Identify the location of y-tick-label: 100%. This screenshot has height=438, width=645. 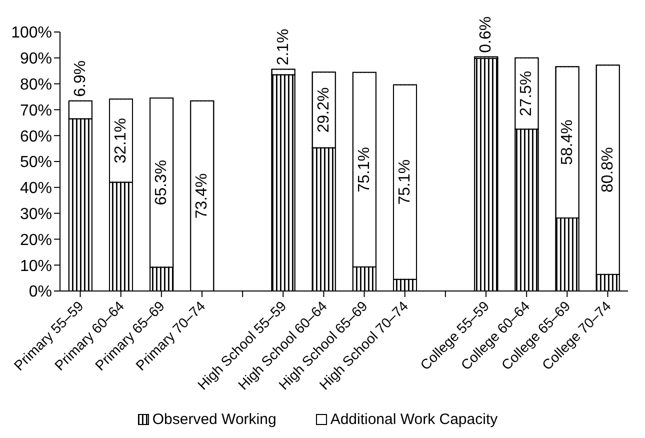
(31, 33).